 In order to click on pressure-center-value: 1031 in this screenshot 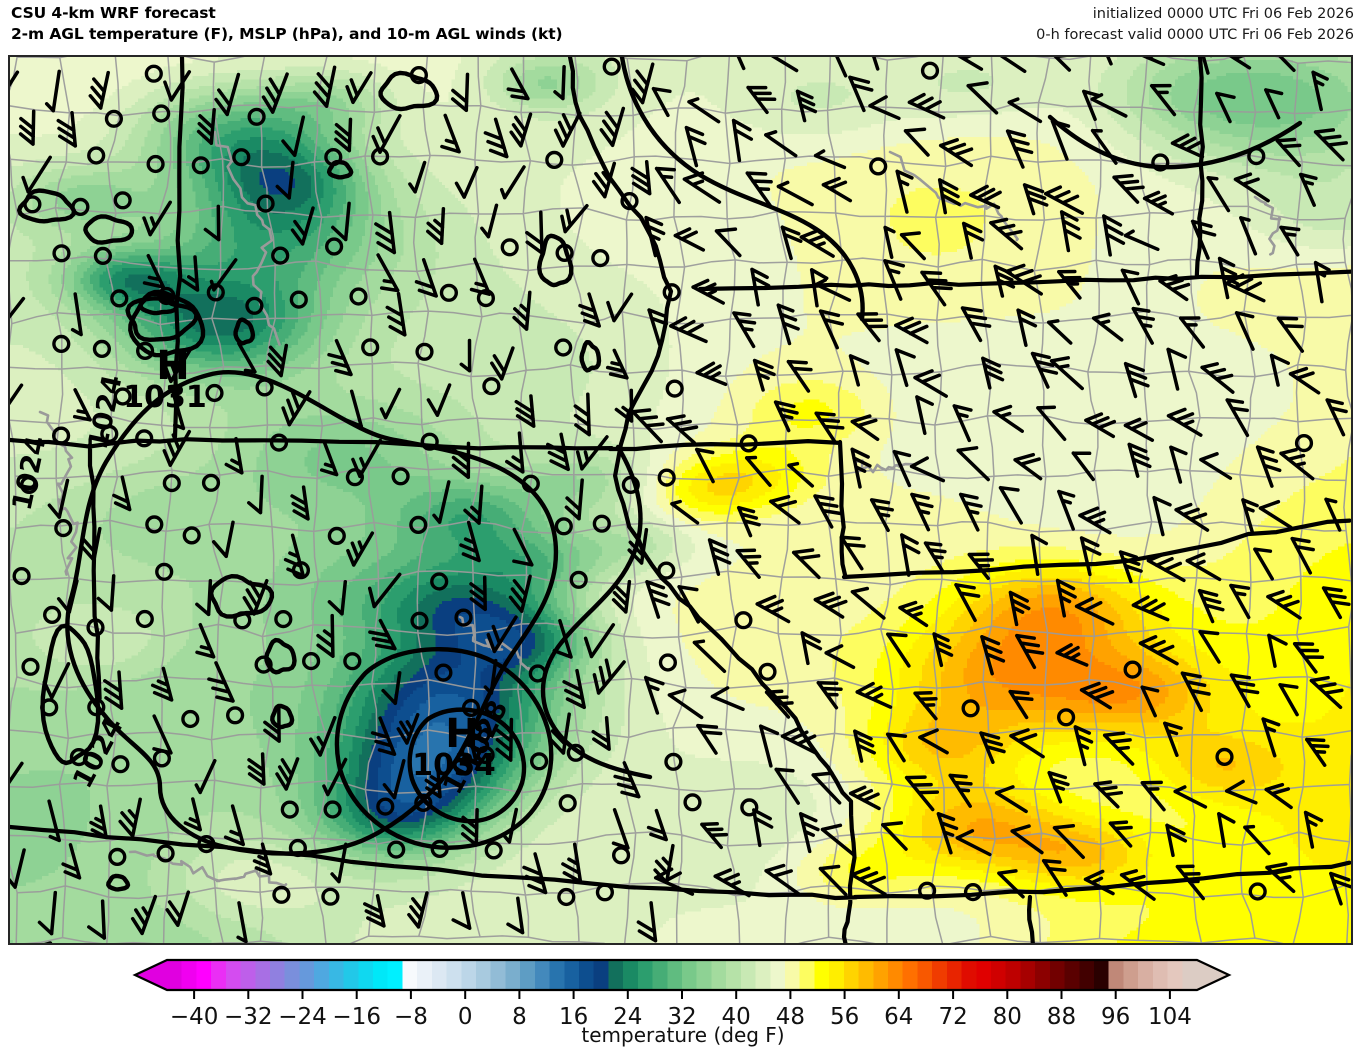, I will do `click(165, 397)`.